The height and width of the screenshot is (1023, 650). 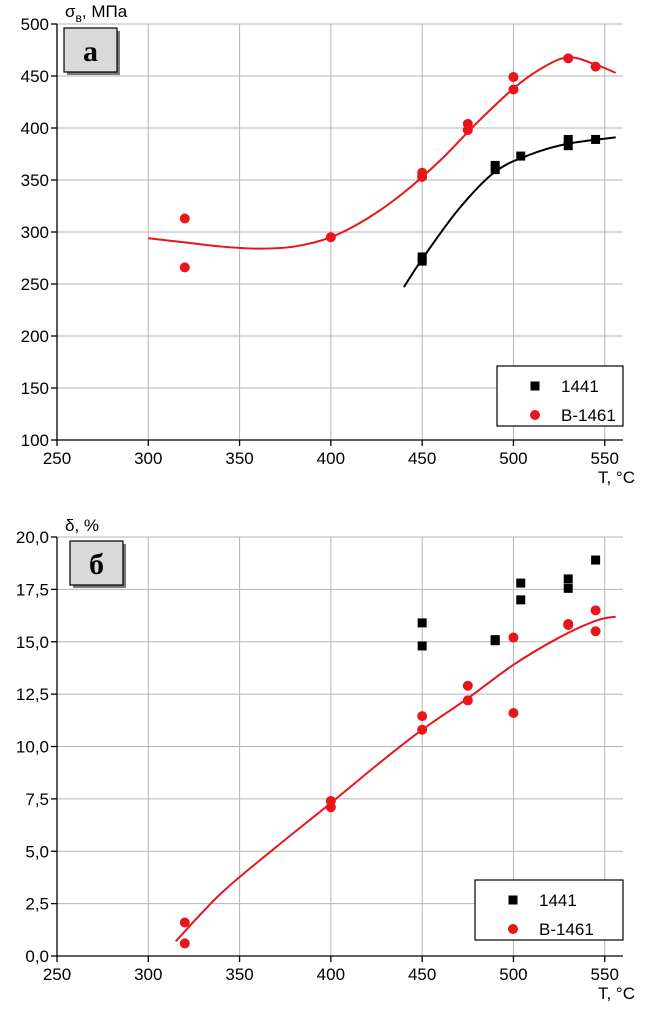 What do you see at coordinates (32, 642) in the screenshot?
I see `y-tick-label: 15,0` at bounding box center [32, 642].